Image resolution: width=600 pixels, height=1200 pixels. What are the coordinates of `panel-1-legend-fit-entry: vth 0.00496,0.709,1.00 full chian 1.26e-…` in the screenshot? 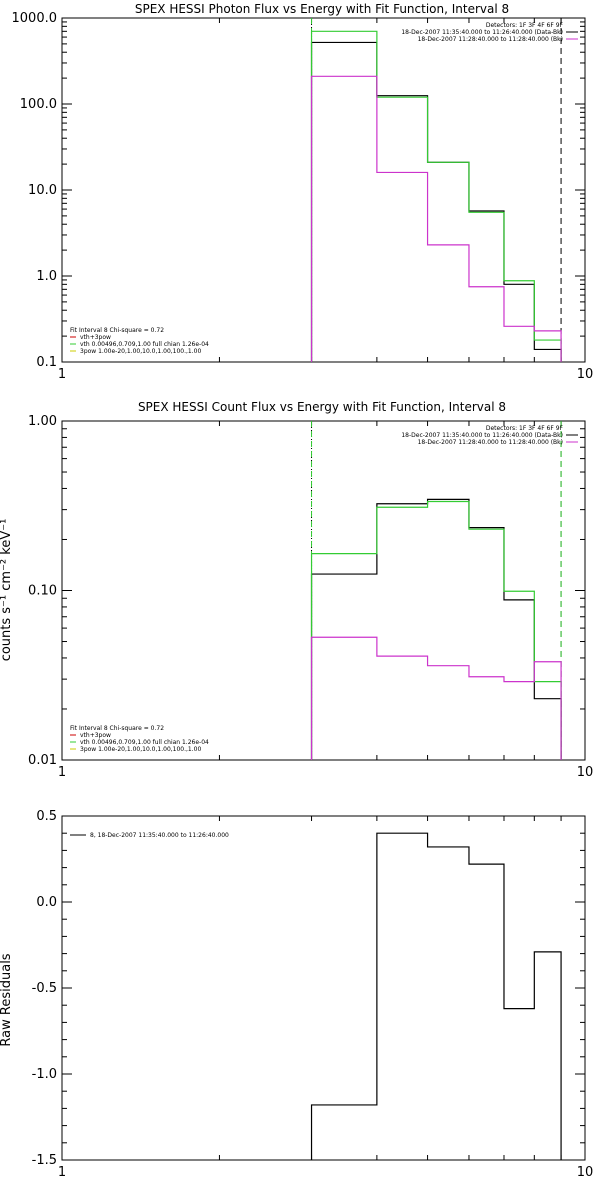 It's located at (144, 344).